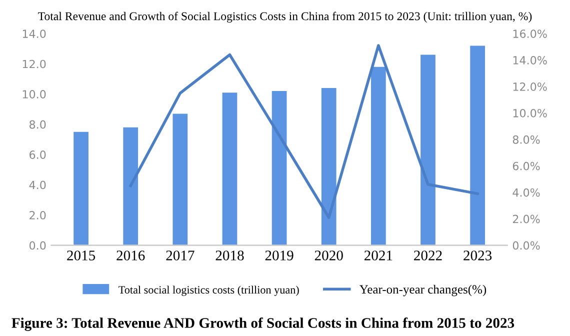 This screenshot has height=336, width=570. Describe the element at coordinates (530, 34) in the screenshot. I see `y2-tick-label: 16.0%` at that location.